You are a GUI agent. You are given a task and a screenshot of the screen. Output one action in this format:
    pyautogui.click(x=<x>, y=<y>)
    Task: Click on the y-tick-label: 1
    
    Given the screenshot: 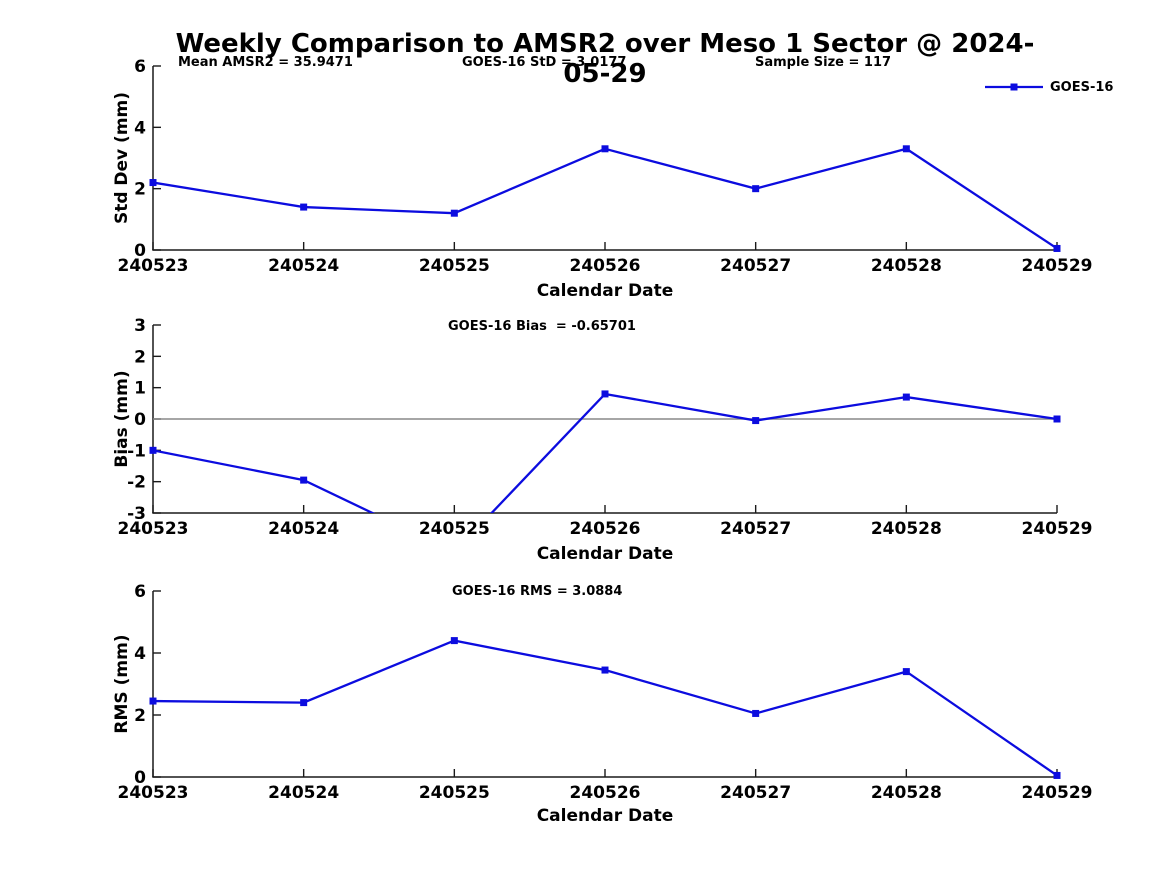 What is the action you would take?
    pyautogui.click(x=140, y=389)
    